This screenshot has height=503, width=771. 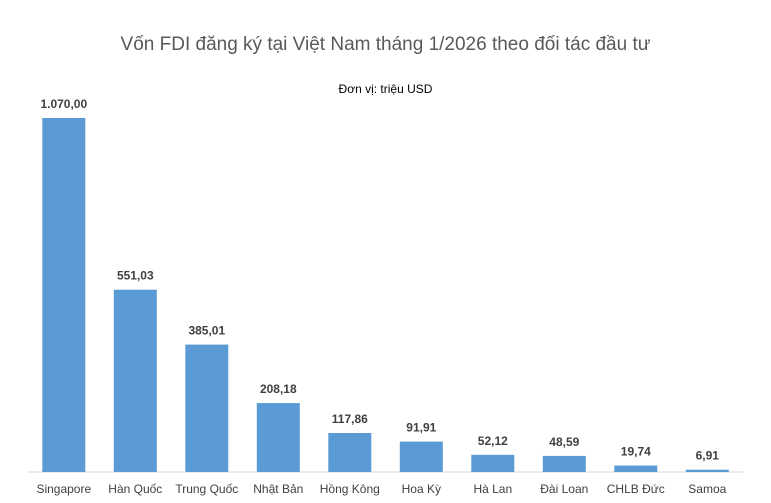 I want to click on x-tick-label-7: Đài Loan, so click(x=564, y=489).